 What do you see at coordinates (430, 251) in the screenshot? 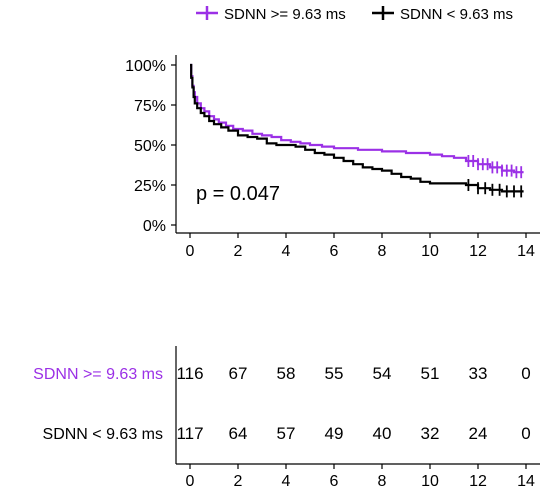
I see `x-tick-label: 10` at bounding box center [430, 251].